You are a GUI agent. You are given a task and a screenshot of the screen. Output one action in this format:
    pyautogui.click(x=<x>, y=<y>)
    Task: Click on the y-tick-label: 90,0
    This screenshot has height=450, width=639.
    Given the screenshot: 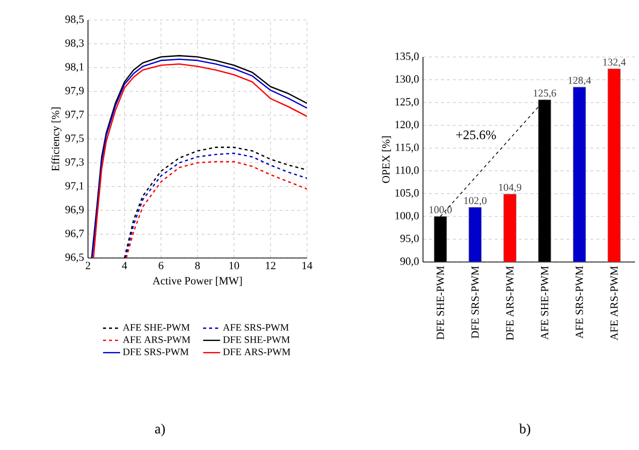 What is the action you would take?
    pyautogui.click(x=409, y=262)
    